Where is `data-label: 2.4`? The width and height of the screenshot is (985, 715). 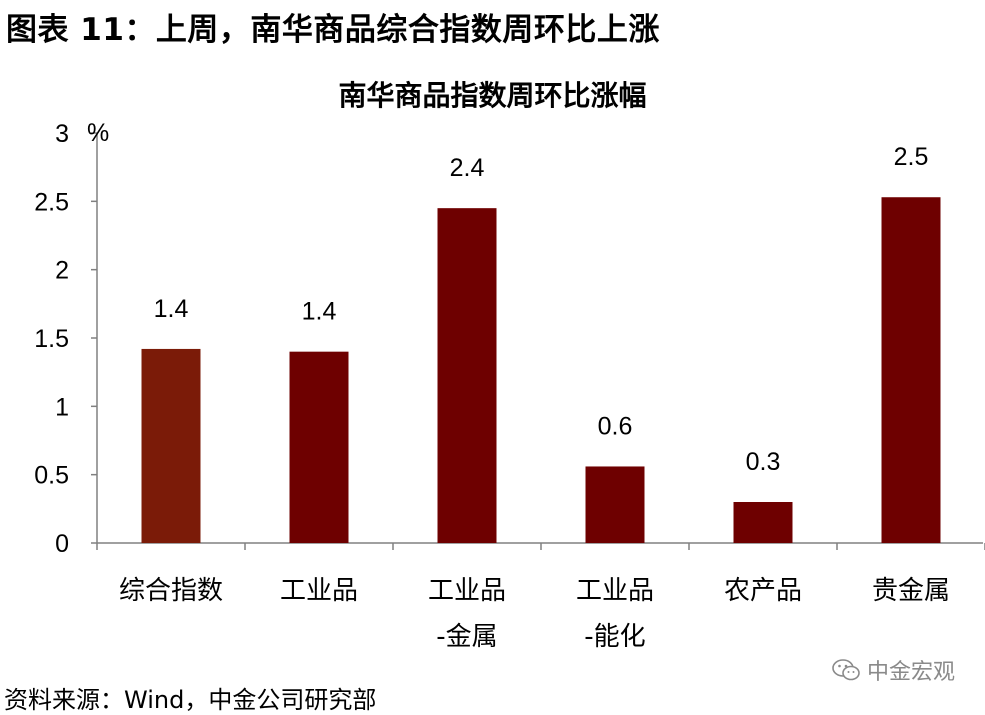
data-label: 2.4 is located at coordinates (467, 168).